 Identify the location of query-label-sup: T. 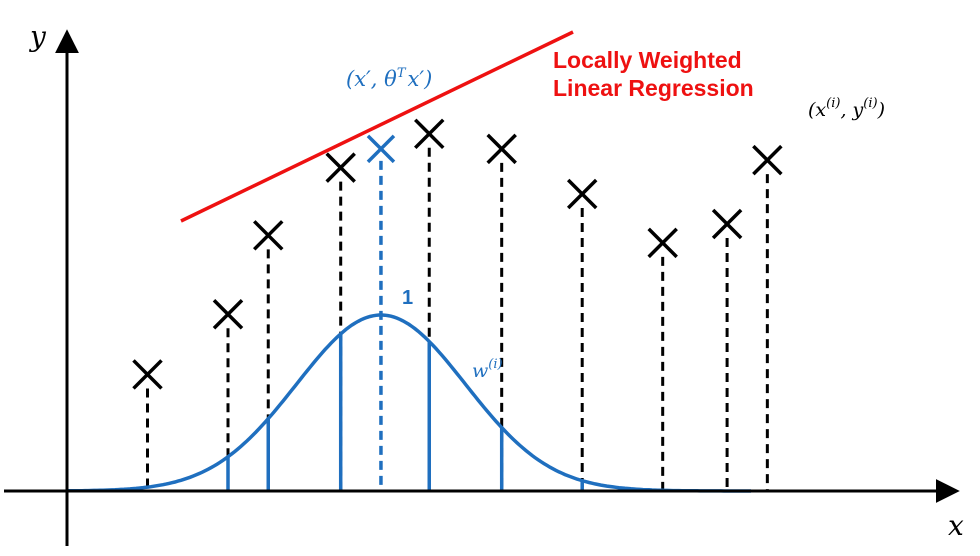
(402, 73).